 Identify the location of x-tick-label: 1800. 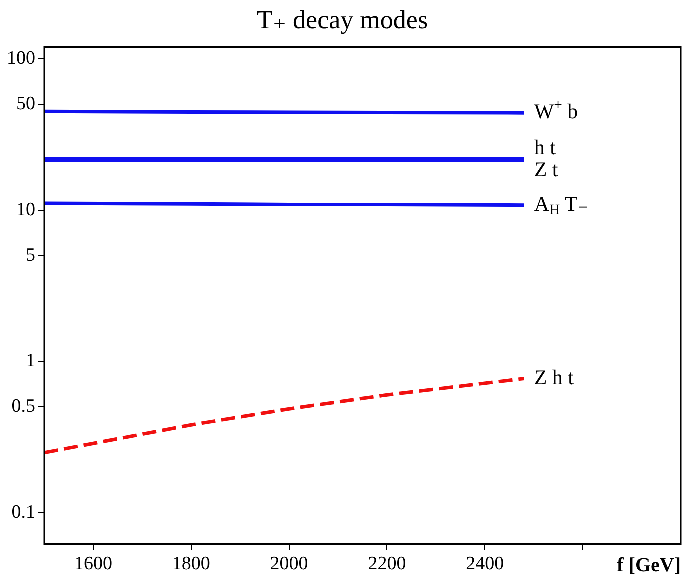
(191, 564).